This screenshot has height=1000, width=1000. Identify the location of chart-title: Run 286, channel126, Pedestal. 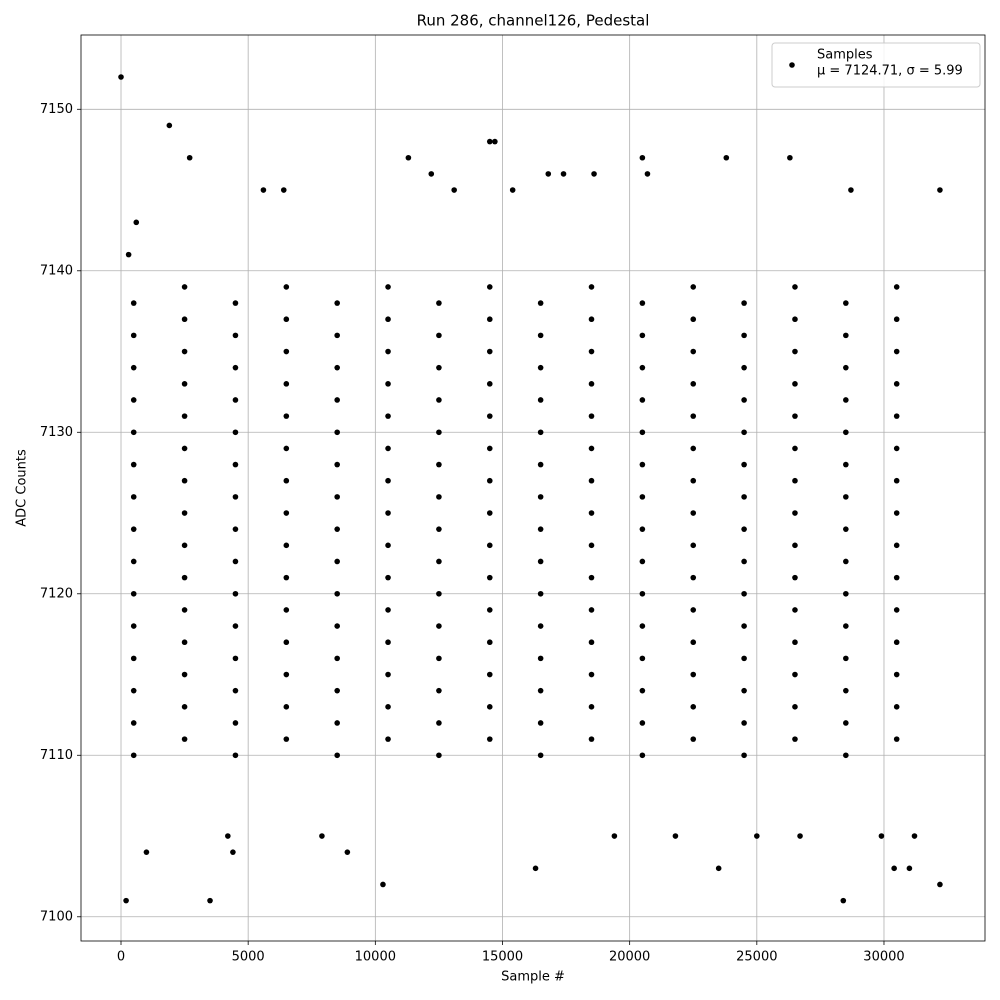
(533, 21).